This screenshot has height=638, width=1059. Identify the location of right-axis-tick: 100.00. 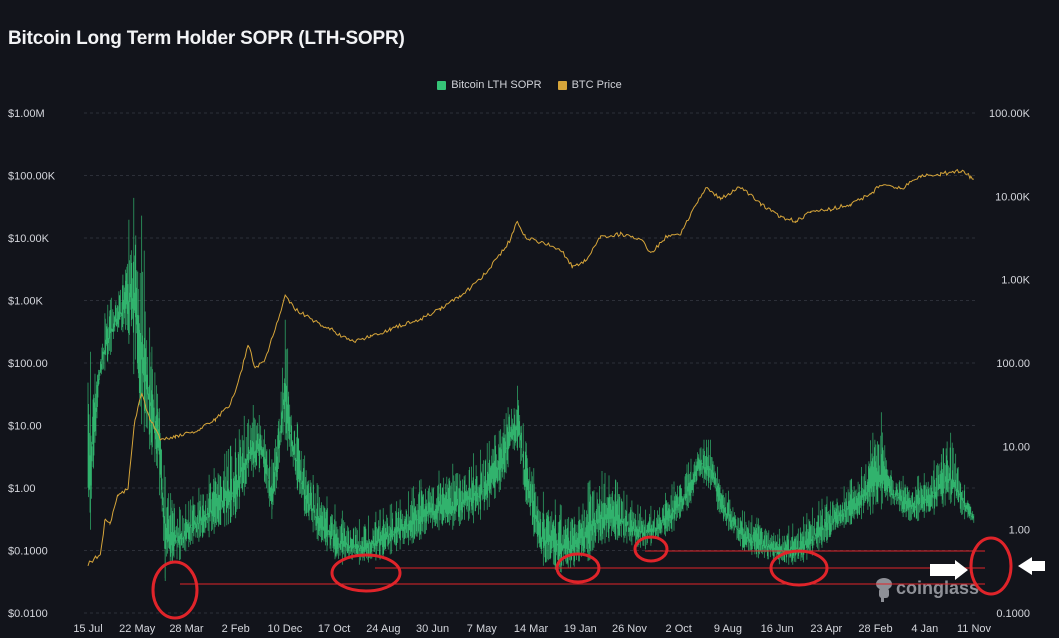
(1013, 364).